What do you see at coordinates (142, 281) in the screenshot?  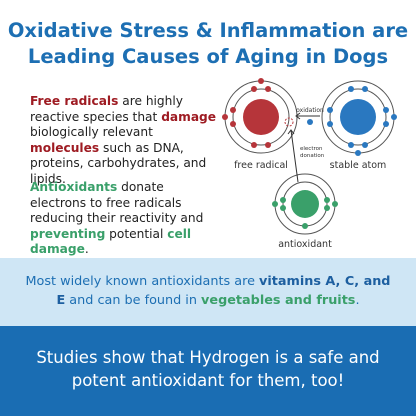 I see `text: Most widely known antioxidants are` at bounding box center [142, 281].